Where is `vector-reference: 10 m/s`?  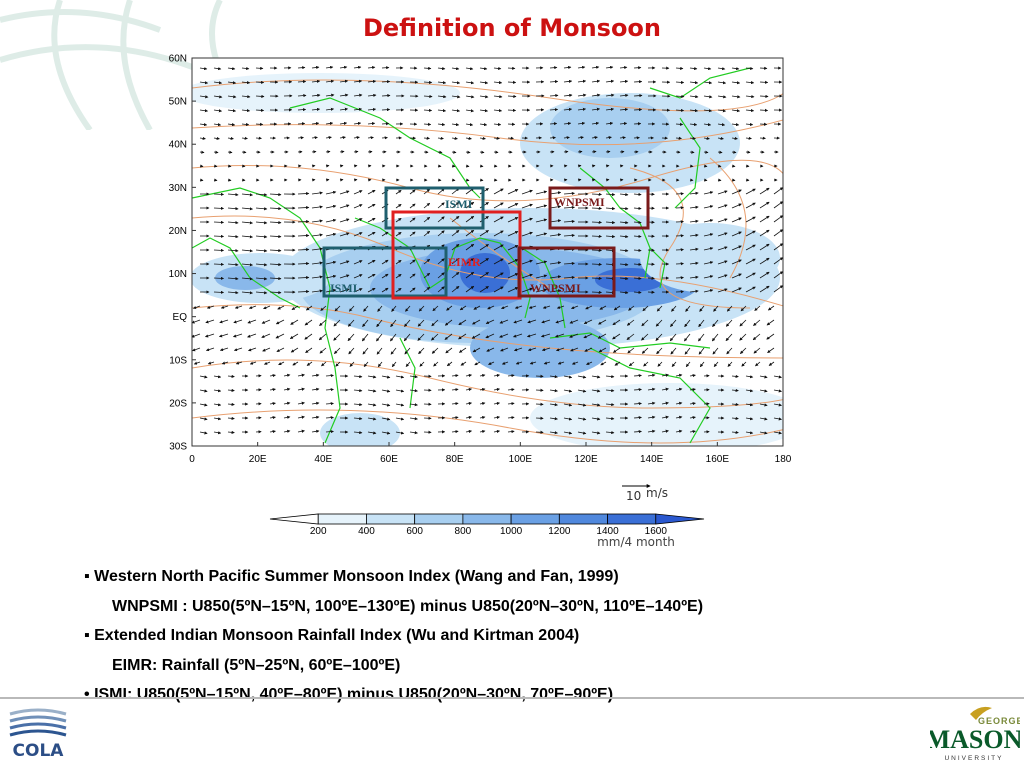 vector-reference: 10 m/s is located at coordinates (645, 493).